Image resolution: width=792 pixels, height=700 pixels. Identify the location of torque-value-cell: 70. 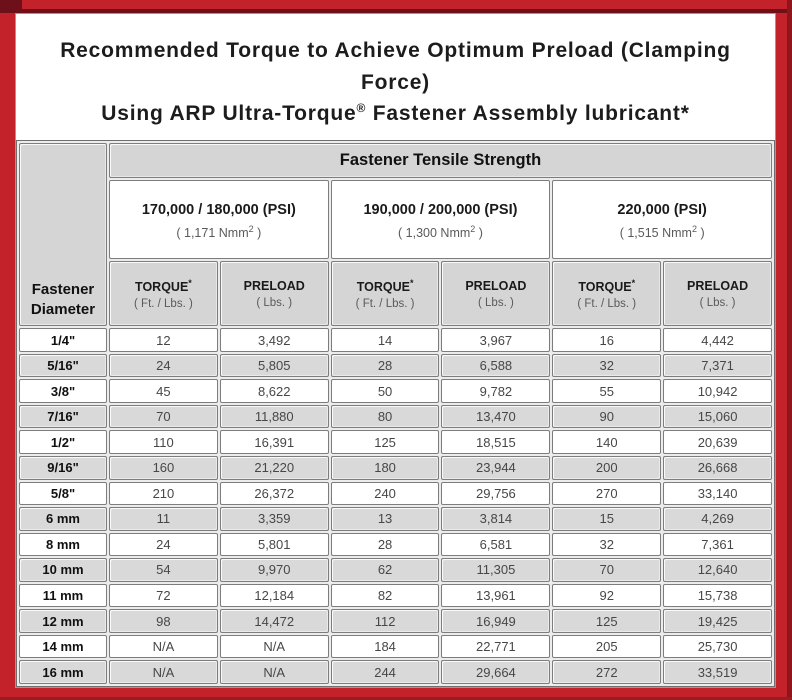
(163, 416).